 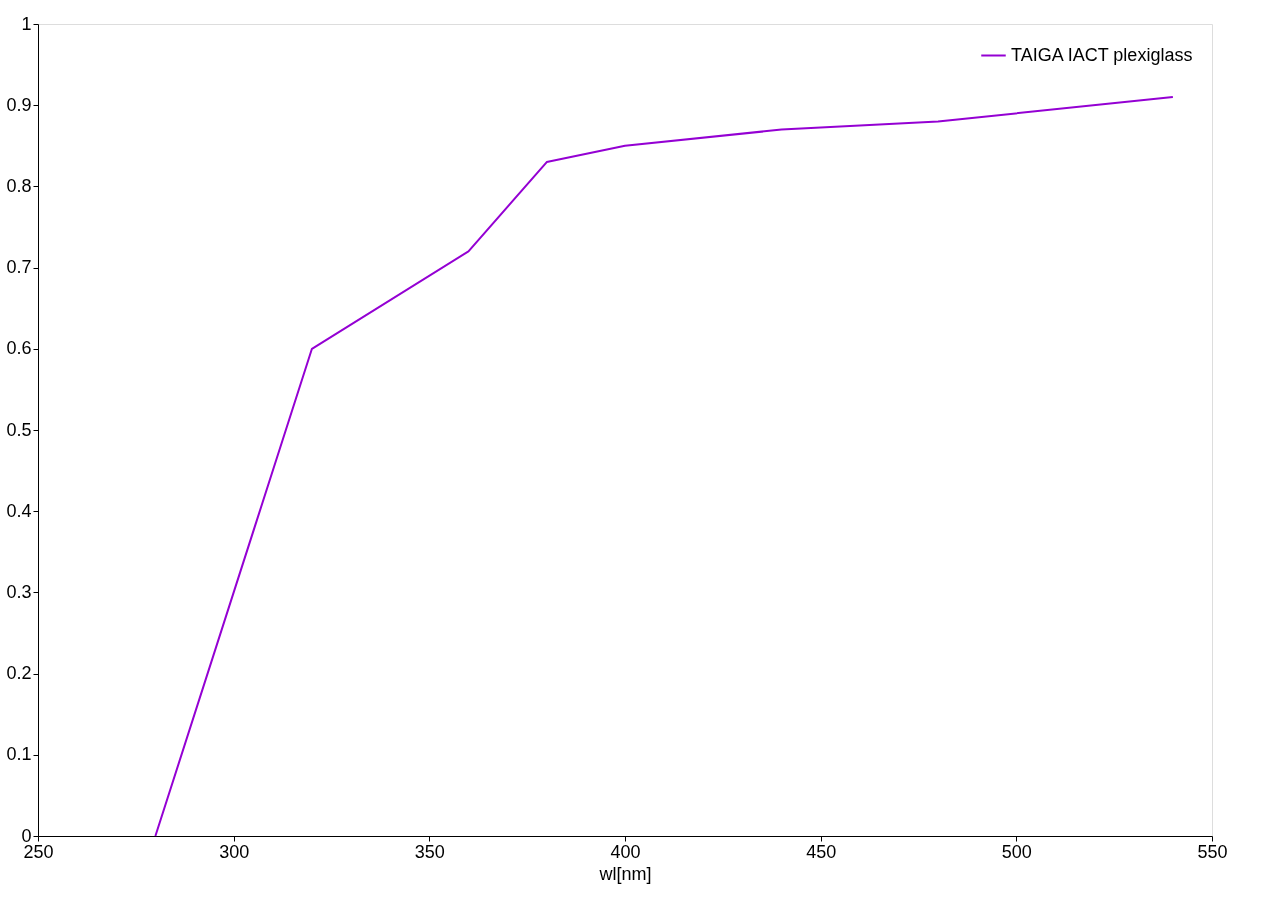 I want to click on y-tick-label: 0.7, so click(x=19, y=267).